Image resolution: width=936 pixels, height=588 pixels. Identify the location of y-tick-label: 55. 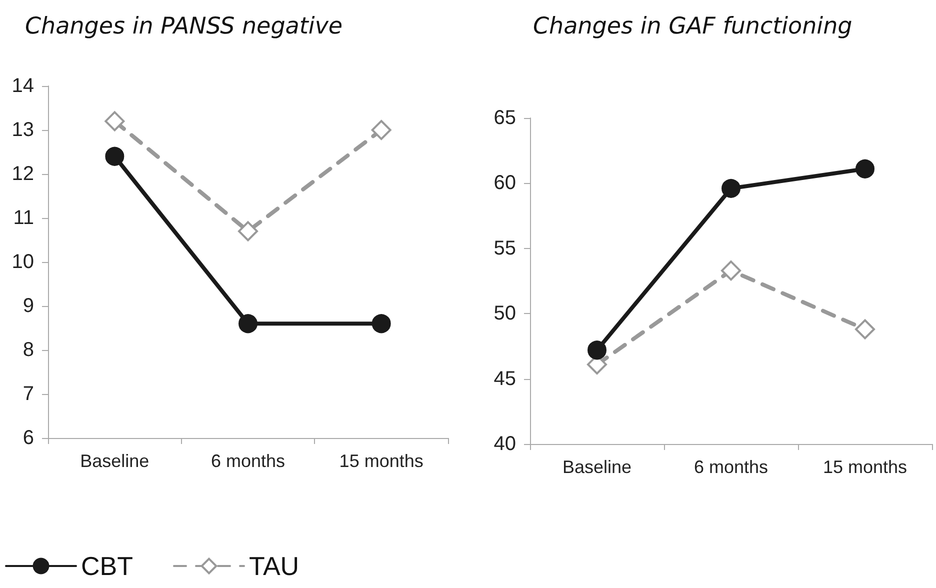
(505, 248).